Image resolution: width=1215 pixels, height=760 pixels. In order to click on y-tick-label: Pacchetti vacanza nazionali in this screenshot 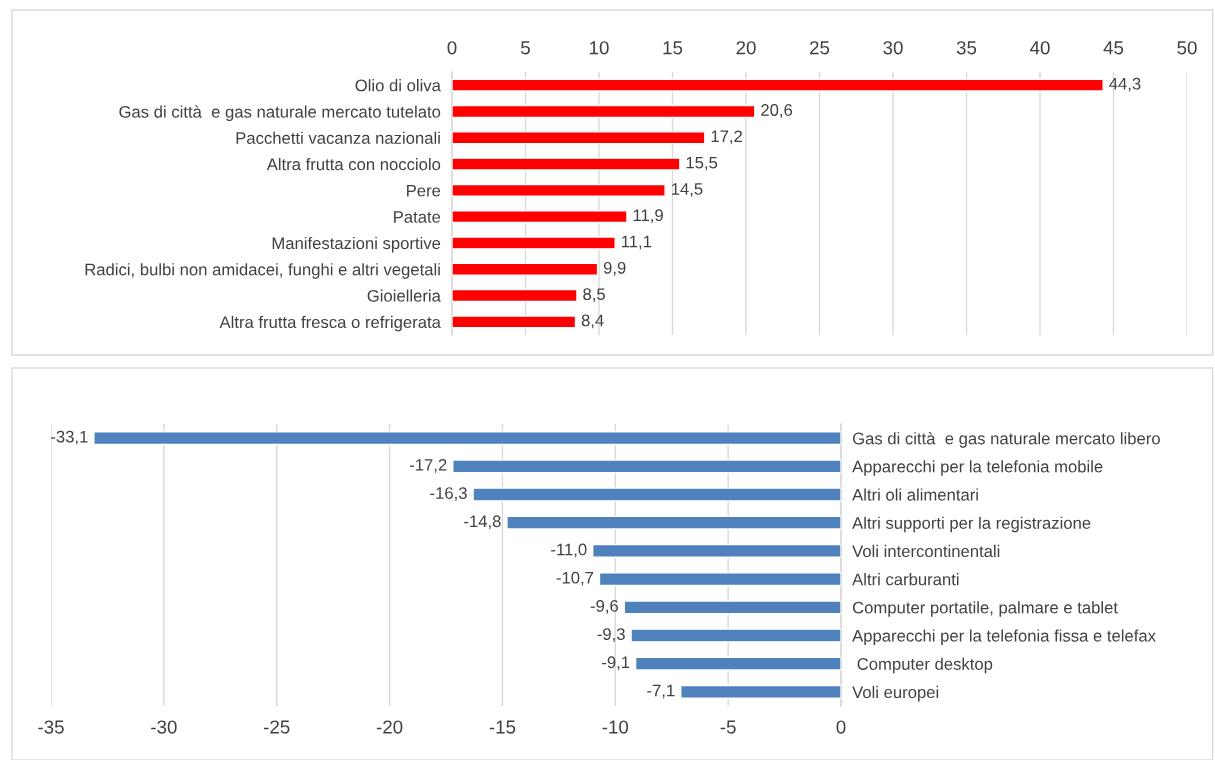, I will do `click(338, 137)`.